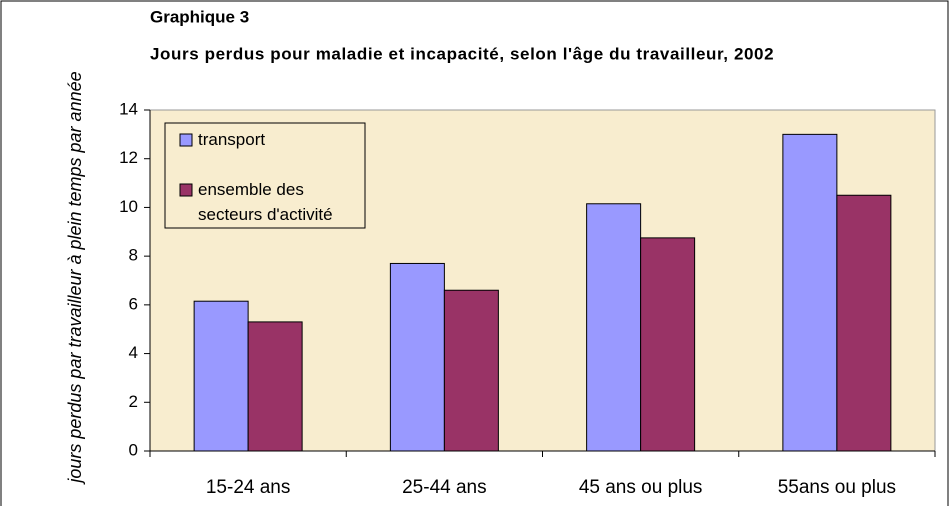 The width and height of the screenshot is (951, 512). What do you see at coordinates (128, 108) in the screenshot?
I see `y-tick-label: 14` at bounding box center [128, 108].